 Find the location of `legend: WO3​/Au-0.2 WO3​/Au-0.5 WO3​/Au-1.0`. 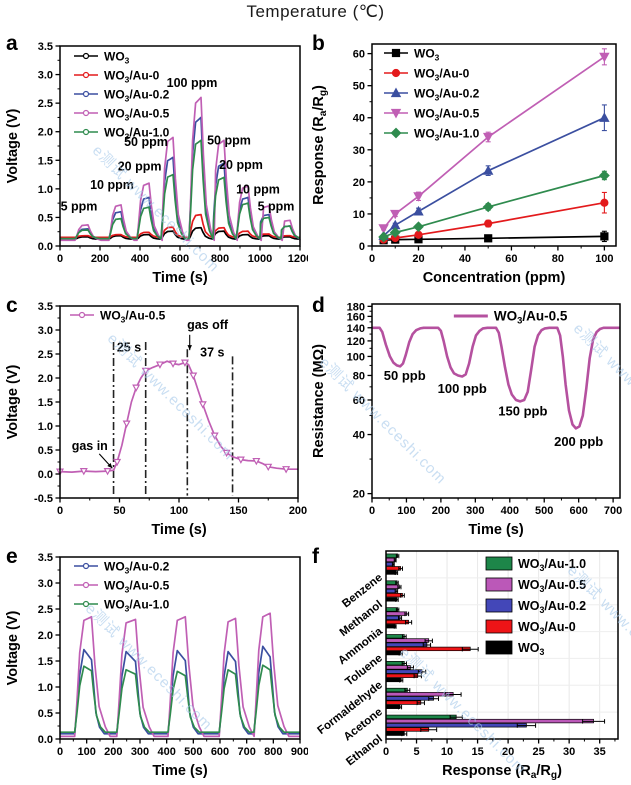

legend: WO3​/Au-0.2 WO3​/Au-0.5 WO3​/Au-1.0 is located at coordinates (122, 587).